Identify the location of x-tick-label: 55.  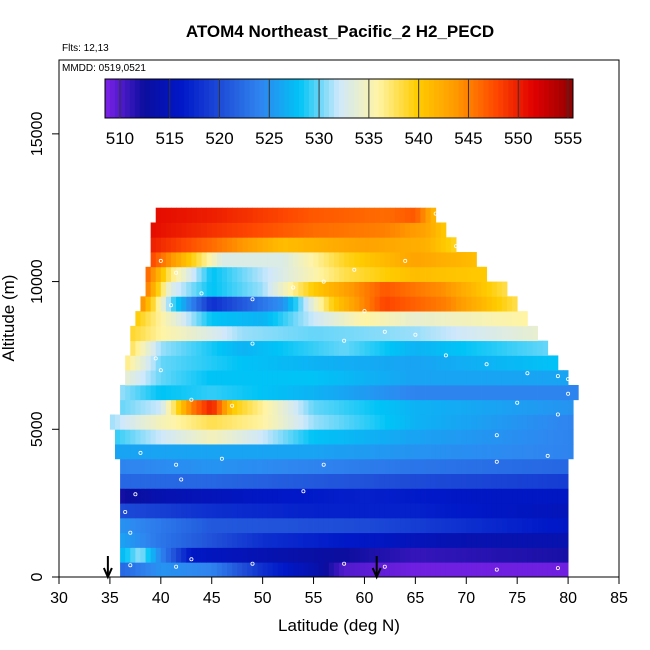
(314, 598).